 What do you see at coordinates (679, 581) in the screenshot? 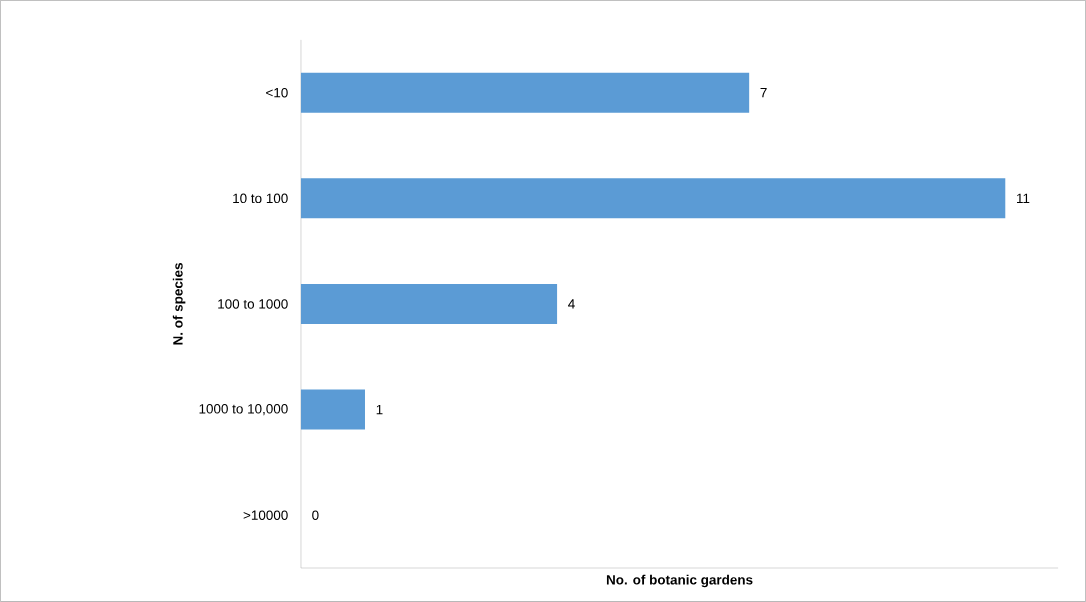
I see `x-axis-title: No. of botanic gardens` at bounding box center [679, 581].